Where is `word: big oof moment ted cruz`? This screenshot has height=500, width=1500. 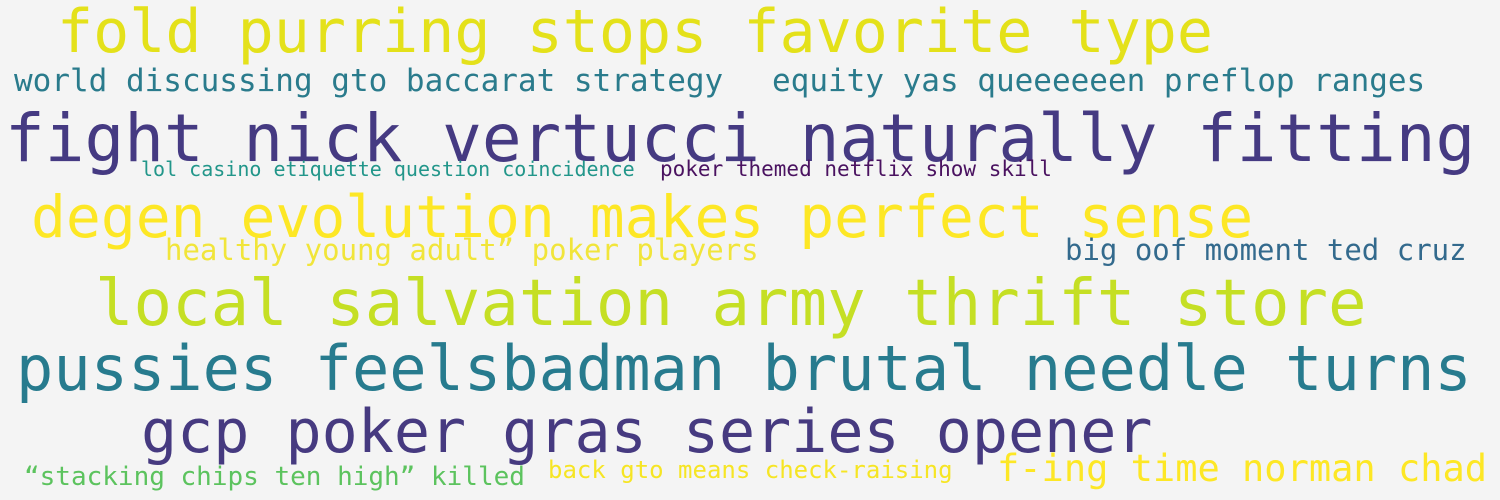 word: big oof moment ted cruz is located at coordinates (1266, 250).